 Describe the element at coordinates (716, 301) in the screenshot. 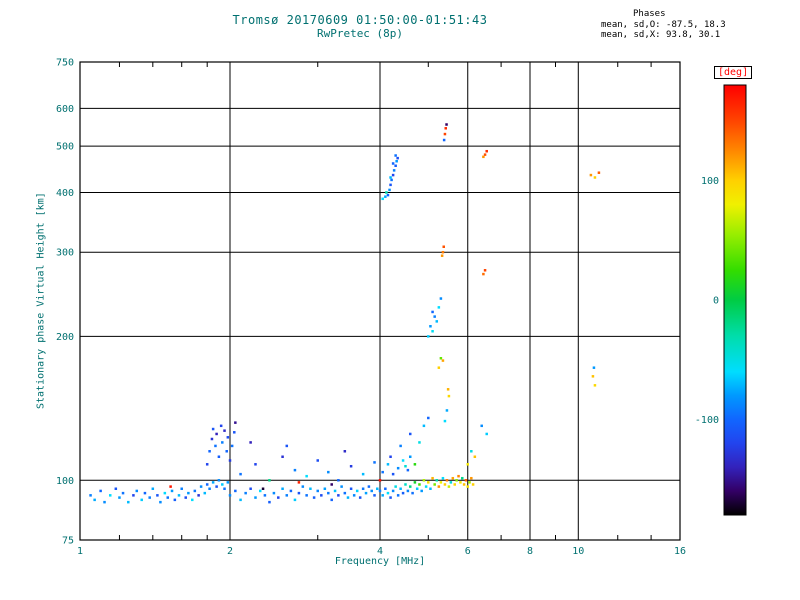

I see `colorbar-tick-label: 0` at that location.